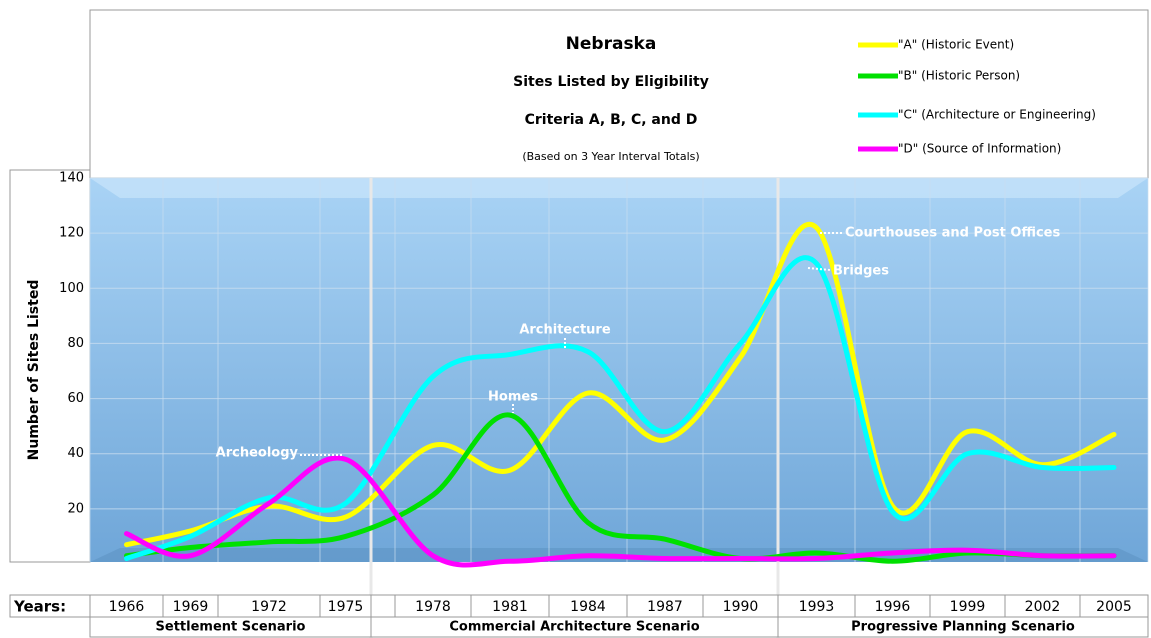 The image size is (1151, 638). I want to click on y-tick-label: 60, so click(75, 398).